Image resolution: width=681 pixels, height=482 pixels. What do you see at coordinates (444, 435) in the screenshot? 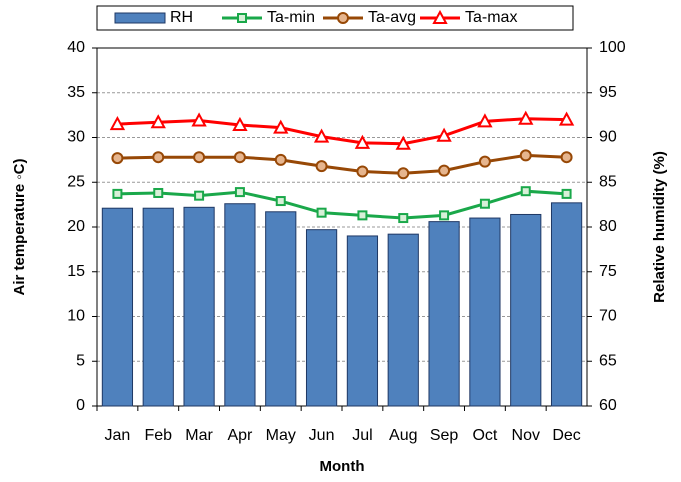
I see `x-tick-label: Sep` at bounding box center [444, 435].